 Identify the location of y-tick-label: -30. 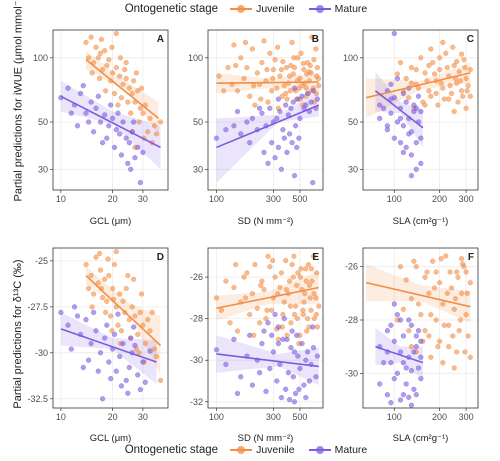
(41, 353).